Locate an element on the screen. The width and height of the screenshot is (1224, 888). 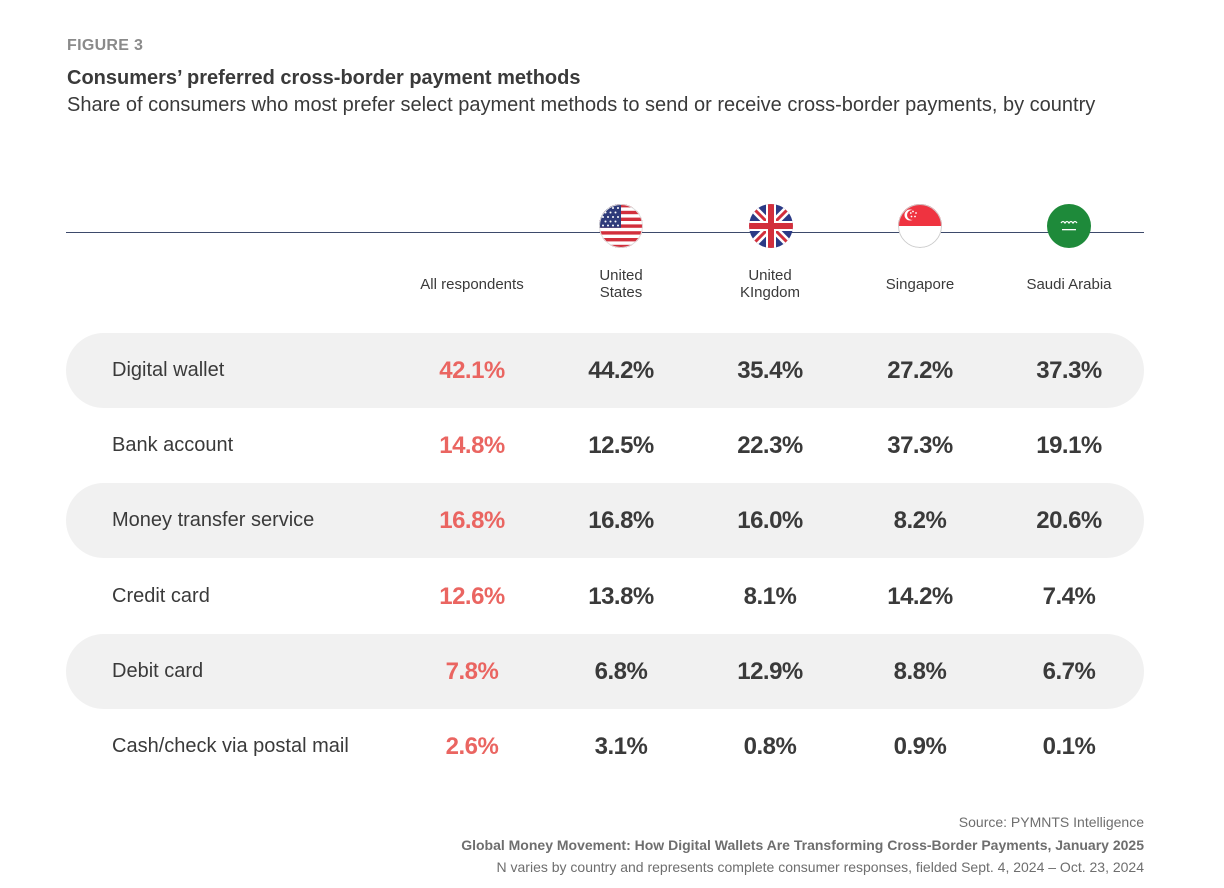
cell-singapore: 8.2% is located at coordinates (920, 520).